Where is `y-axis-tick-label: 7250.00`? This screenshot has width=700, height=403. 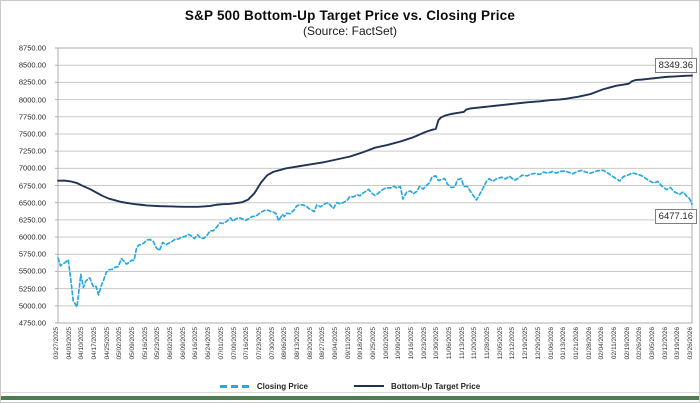
y-axis-tick-label: 7250.00 is located at coordinates (32, 151).